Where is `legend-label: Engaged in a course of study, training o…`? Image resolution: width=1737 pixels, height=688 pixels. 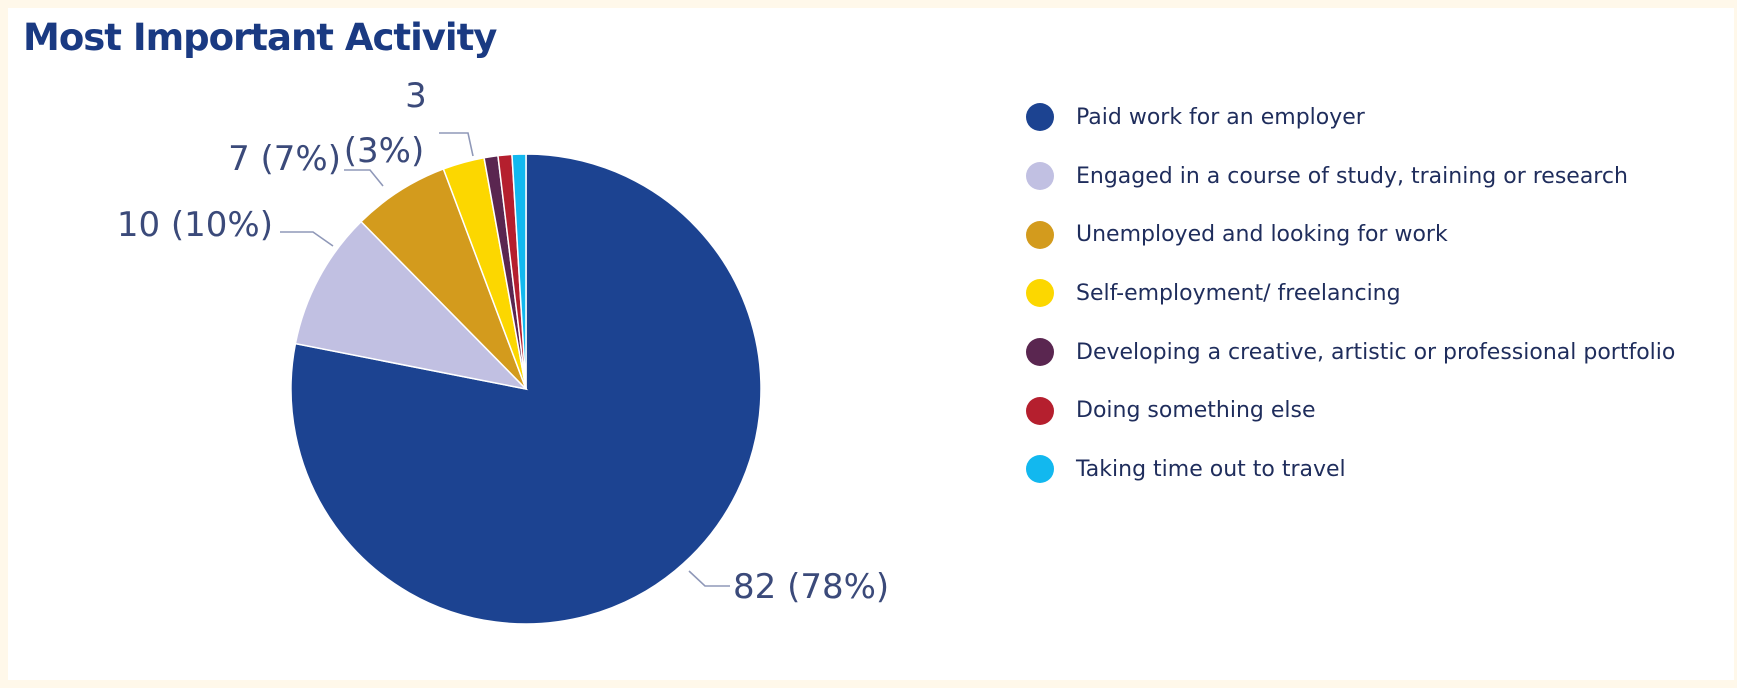 legend-label: Engaged in a course of study, training o… is located at coordinates (1352, 176).